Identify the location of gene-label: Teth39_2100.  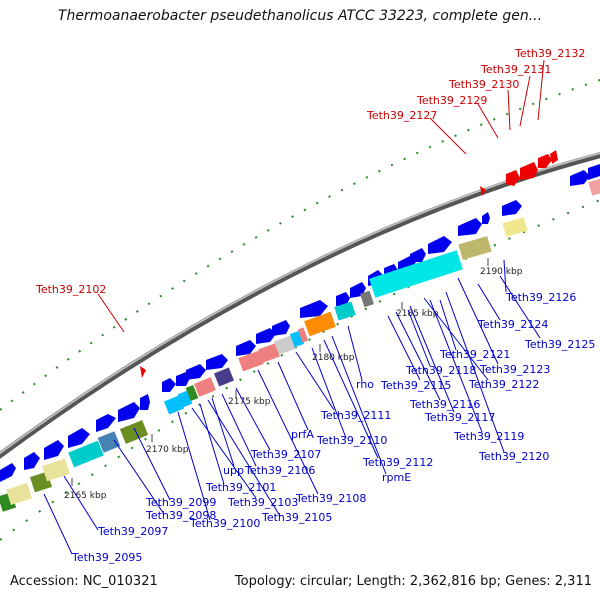
(224, 523).